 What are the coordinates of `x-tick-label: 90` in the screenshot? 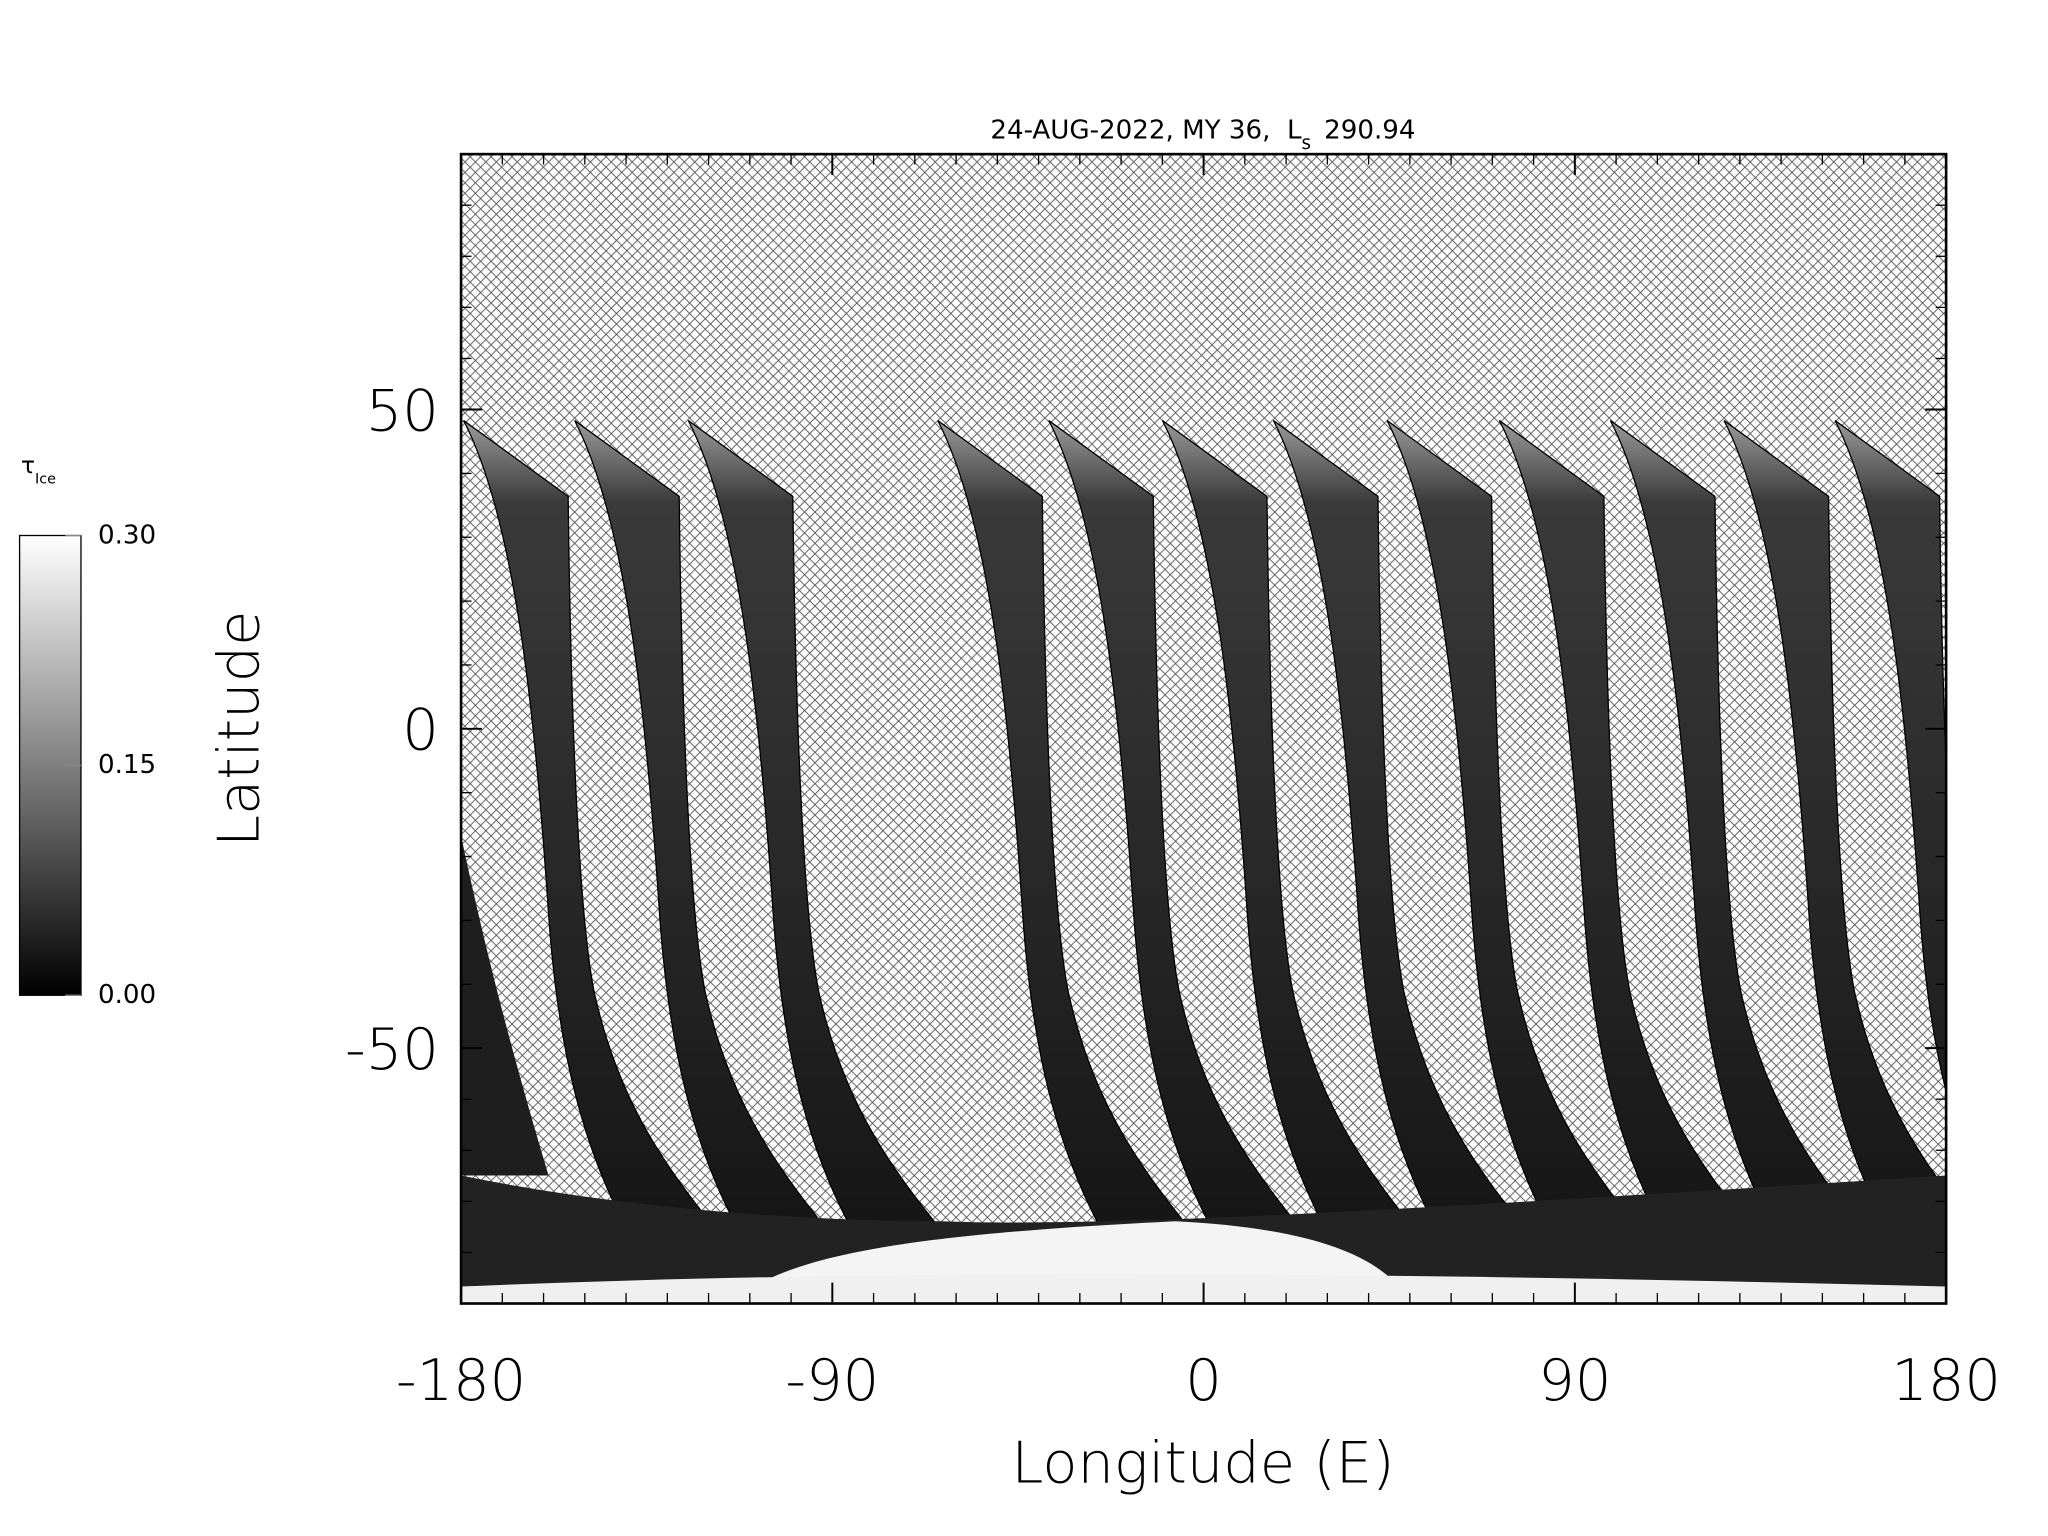 It's located at (1574, 1380).